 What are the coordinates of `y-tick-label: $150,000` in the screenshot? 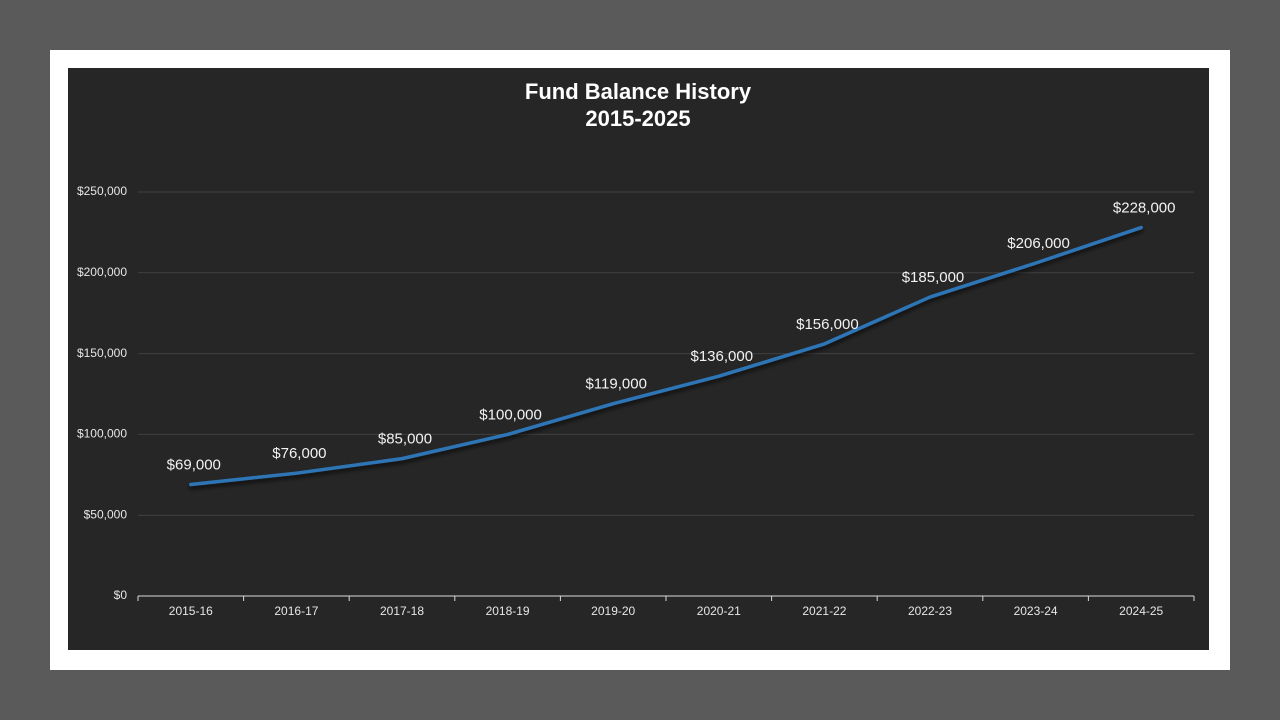 It's located at (102, 353).